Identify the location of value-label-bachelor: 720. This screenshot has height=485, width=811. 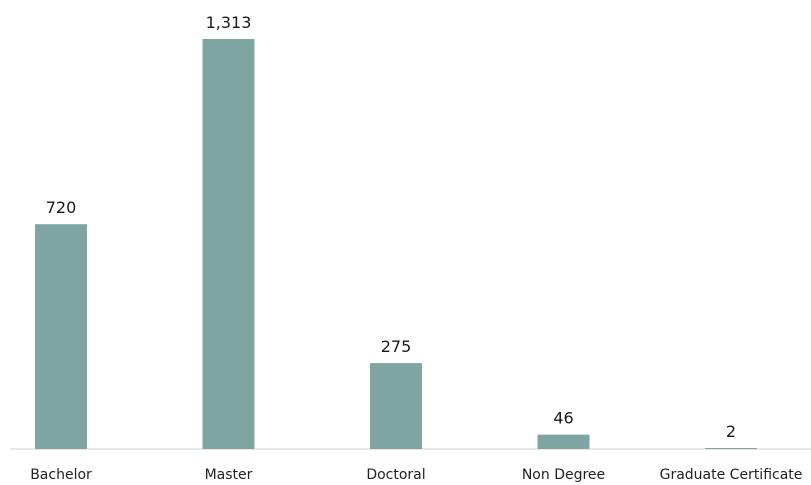
(61, 207).